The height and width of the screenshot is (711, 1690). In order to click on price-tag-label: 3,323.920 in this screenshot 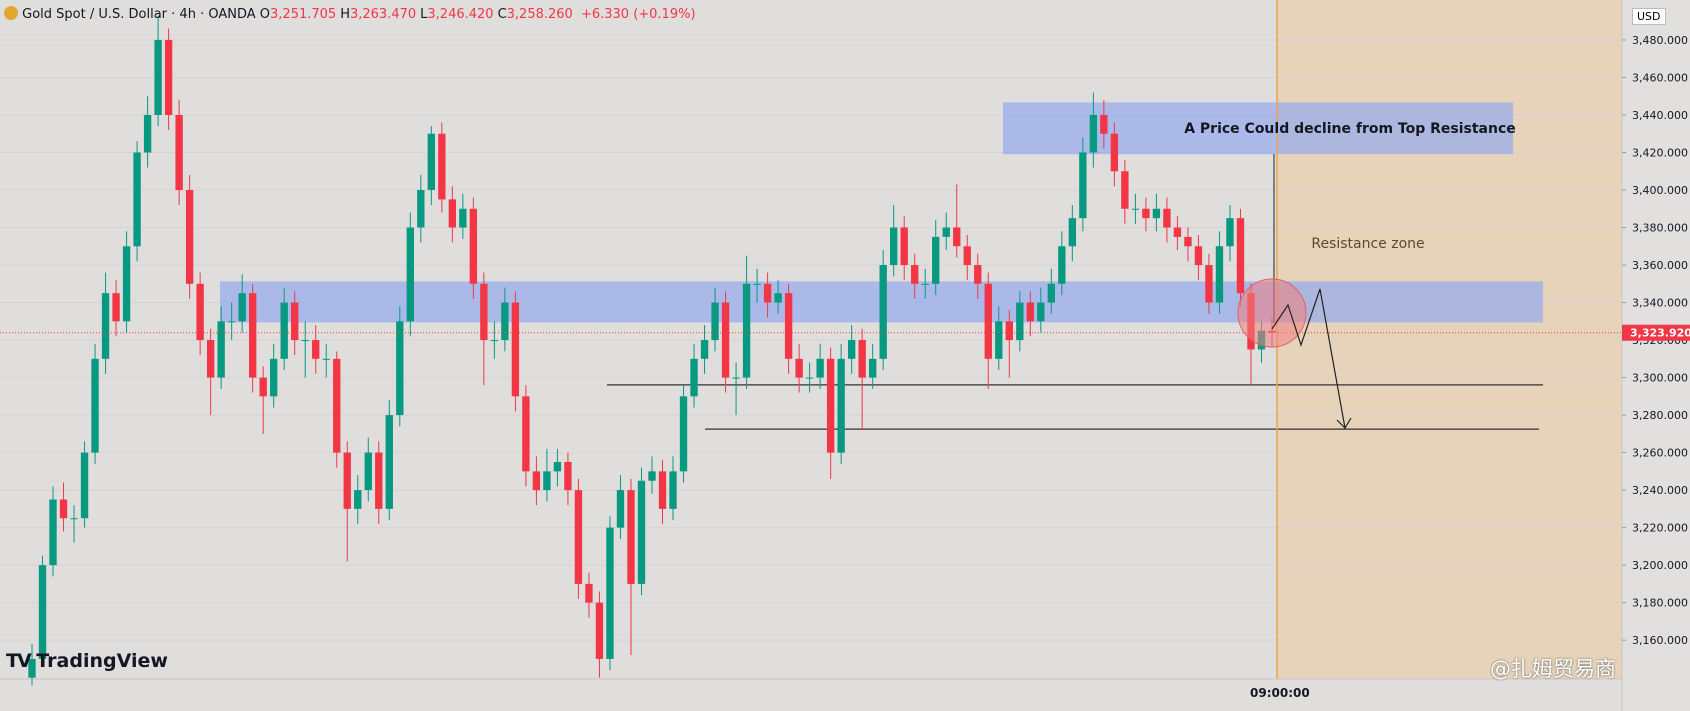, I will do `click(1660, 333)`.